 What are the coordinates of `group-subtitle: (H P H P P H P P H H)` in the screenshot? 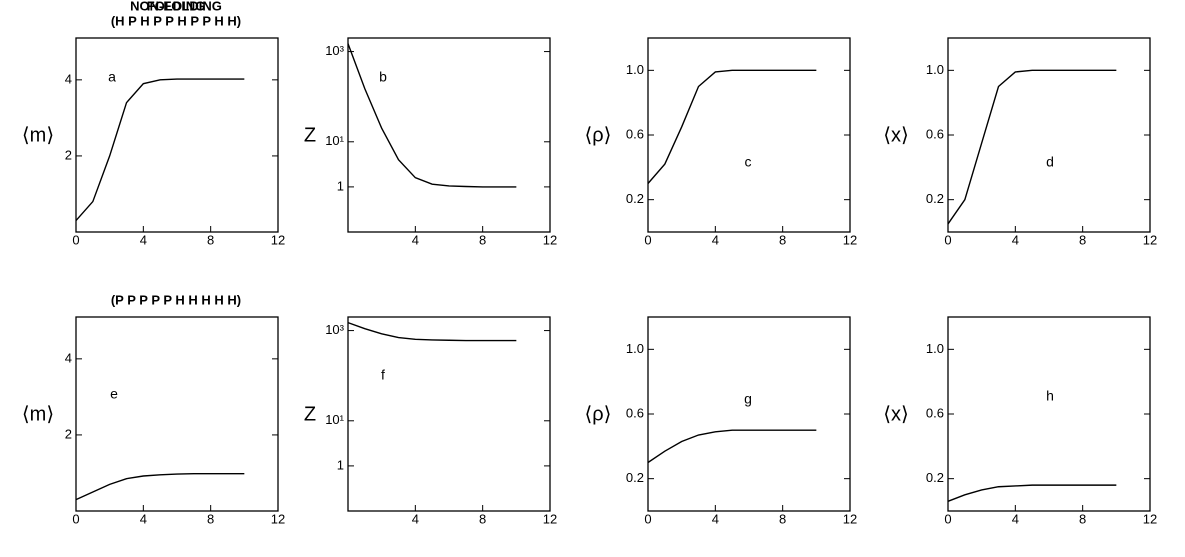 It's located at (176, 20).